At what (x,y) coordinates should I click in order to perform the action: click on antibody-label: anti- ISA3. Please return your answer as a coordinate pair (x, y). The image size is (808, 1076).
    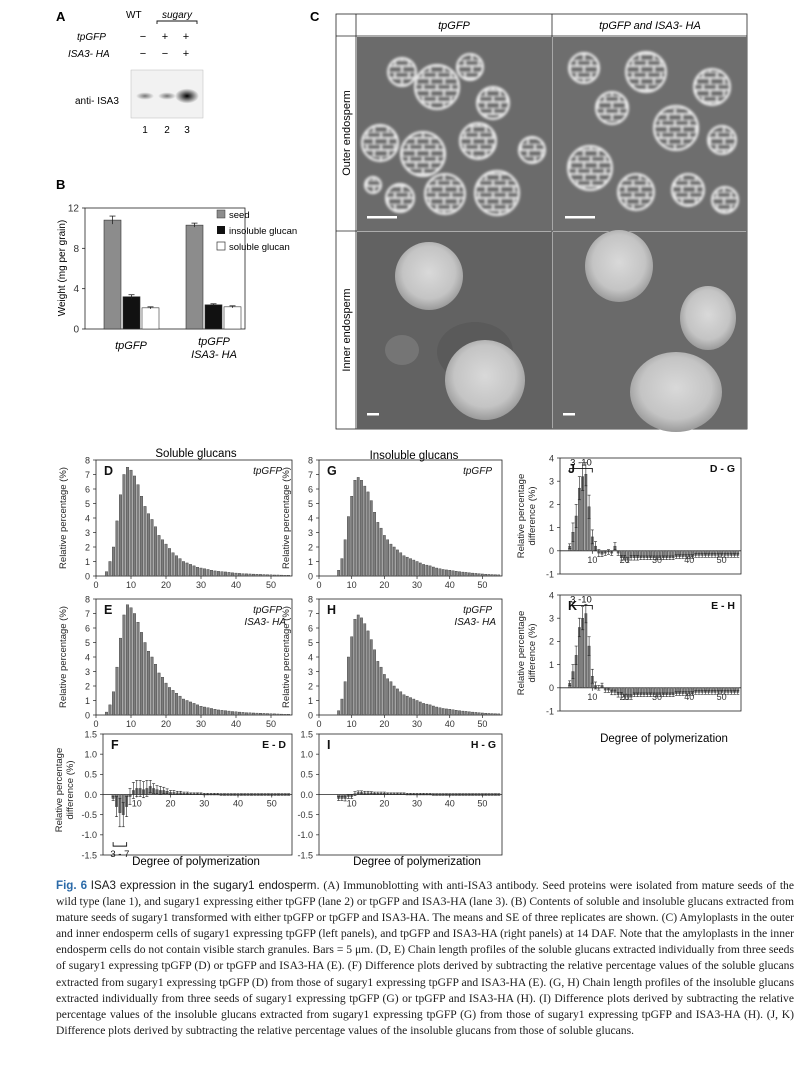
    Looking at the image, I should click on (97, 101).